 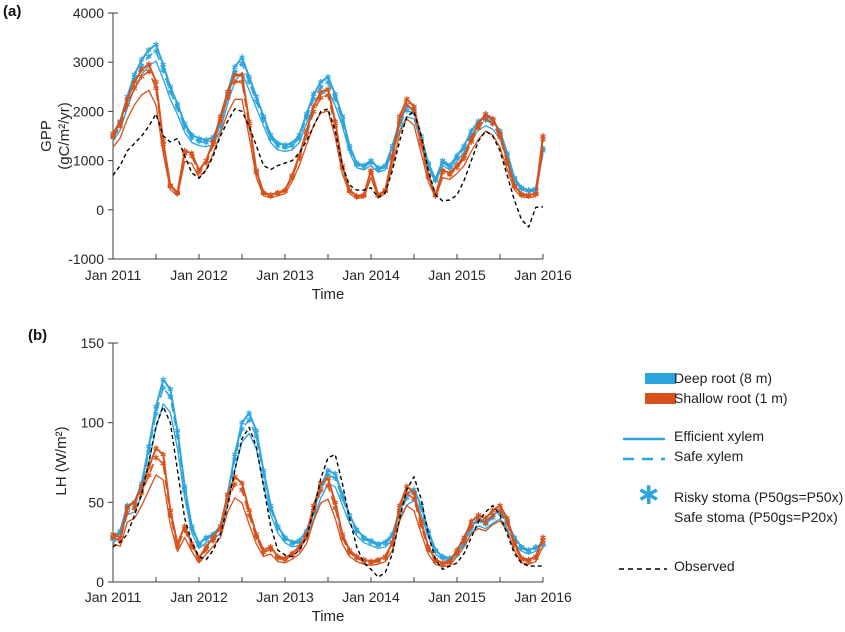 I want to click on y-tick-label: 2000, so click(x=88, y=111).